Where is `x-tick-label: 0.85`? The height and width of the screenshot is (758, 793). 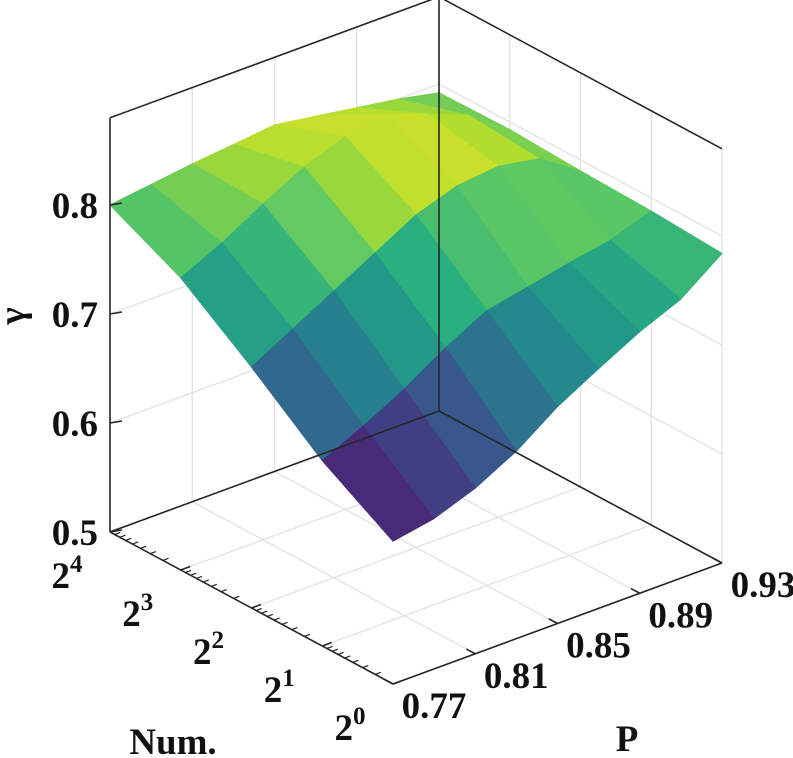
x-tick-label: 0.85 is located at coordinates (598, 646).